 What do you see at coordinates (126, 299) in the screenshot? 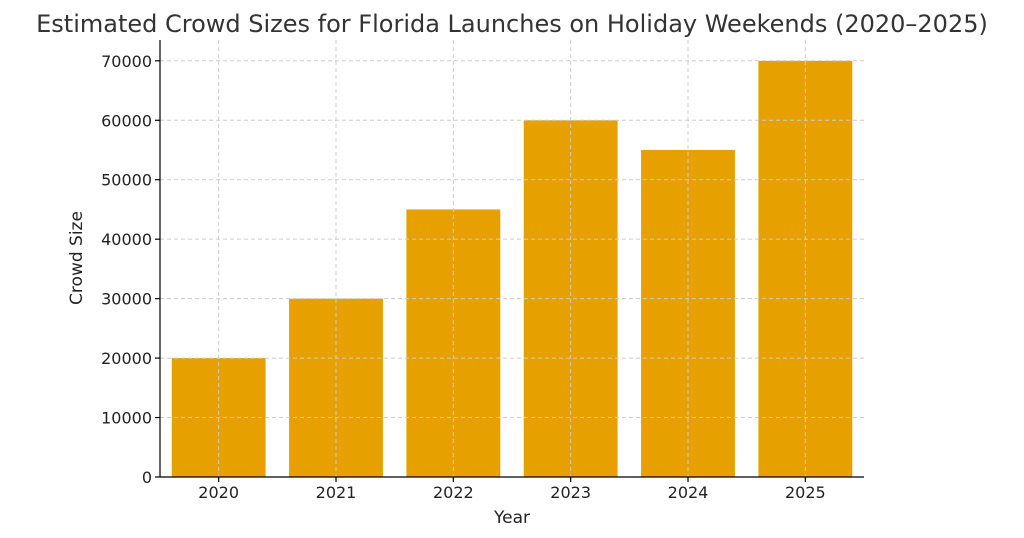
I see `y-tick-label: 30000` at bounding box center [126, 299].